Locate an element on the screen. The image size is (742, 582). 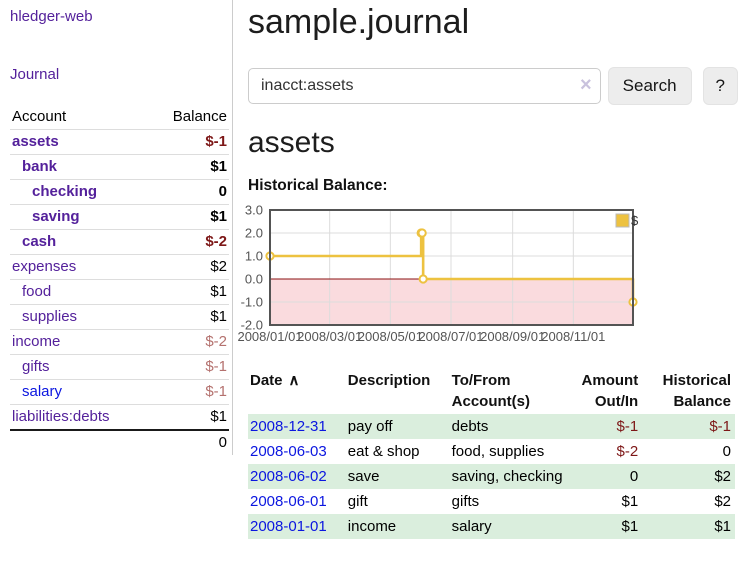
account-balance: $2 is located at coordinates (193, 267).